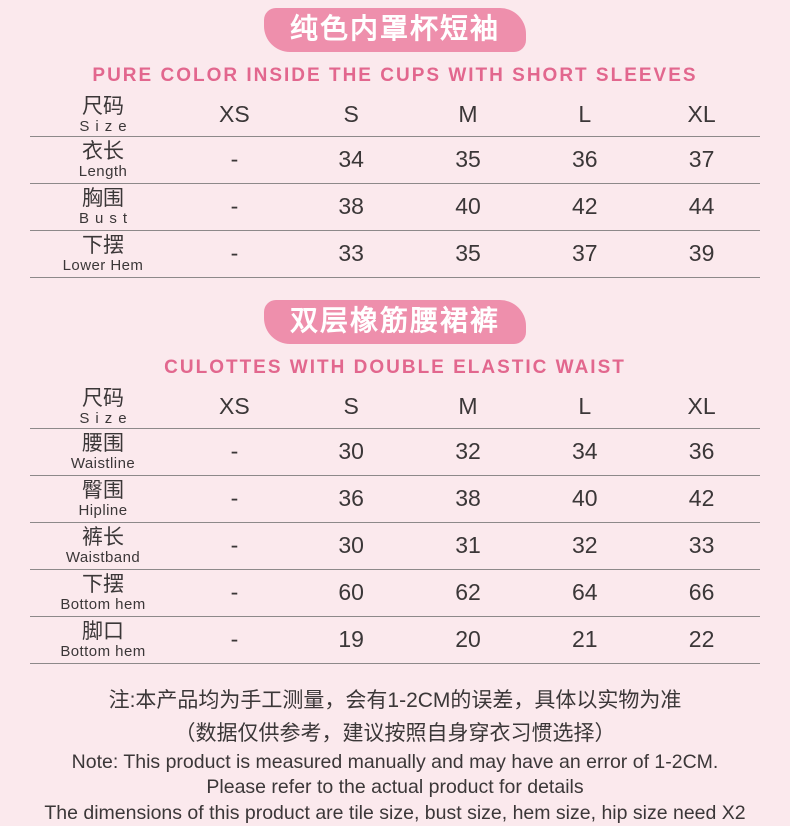 This screenshot has height=826, width=790. What do you see at coordinates (103, 443) in the screenshot?
I see `measurement-label-zh: 腰围` at bounding box center [103, 443].